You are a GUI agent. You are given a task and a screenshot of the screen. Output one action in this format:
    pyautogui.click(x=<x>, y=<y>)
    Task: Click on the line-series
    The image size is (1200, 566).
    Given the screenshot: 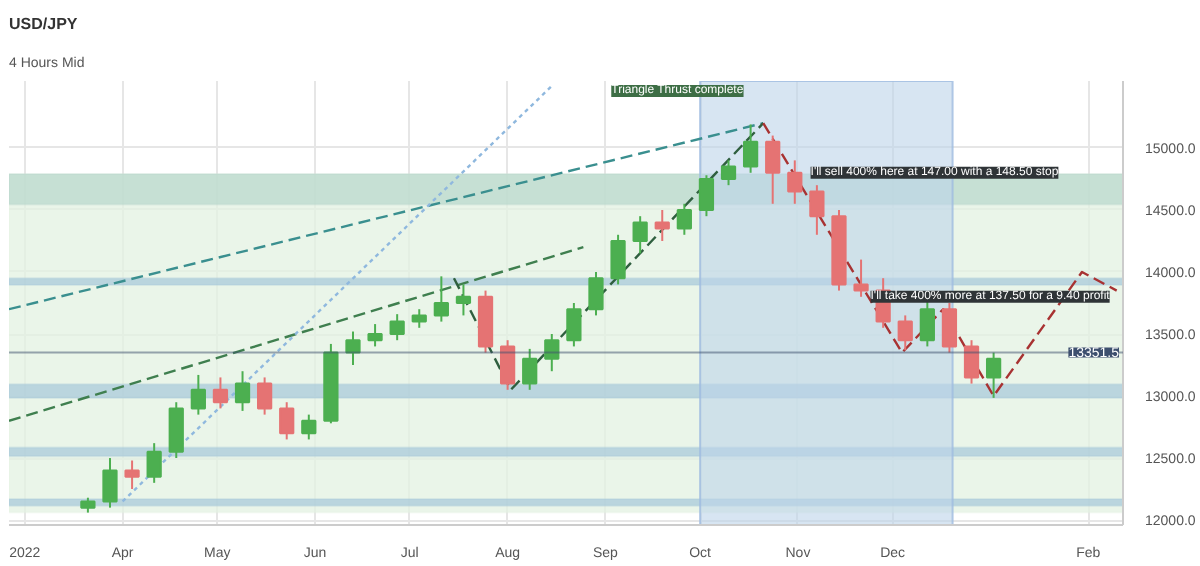 What is the action you would take?
    pyautogui.click(x=940, y=259)
    